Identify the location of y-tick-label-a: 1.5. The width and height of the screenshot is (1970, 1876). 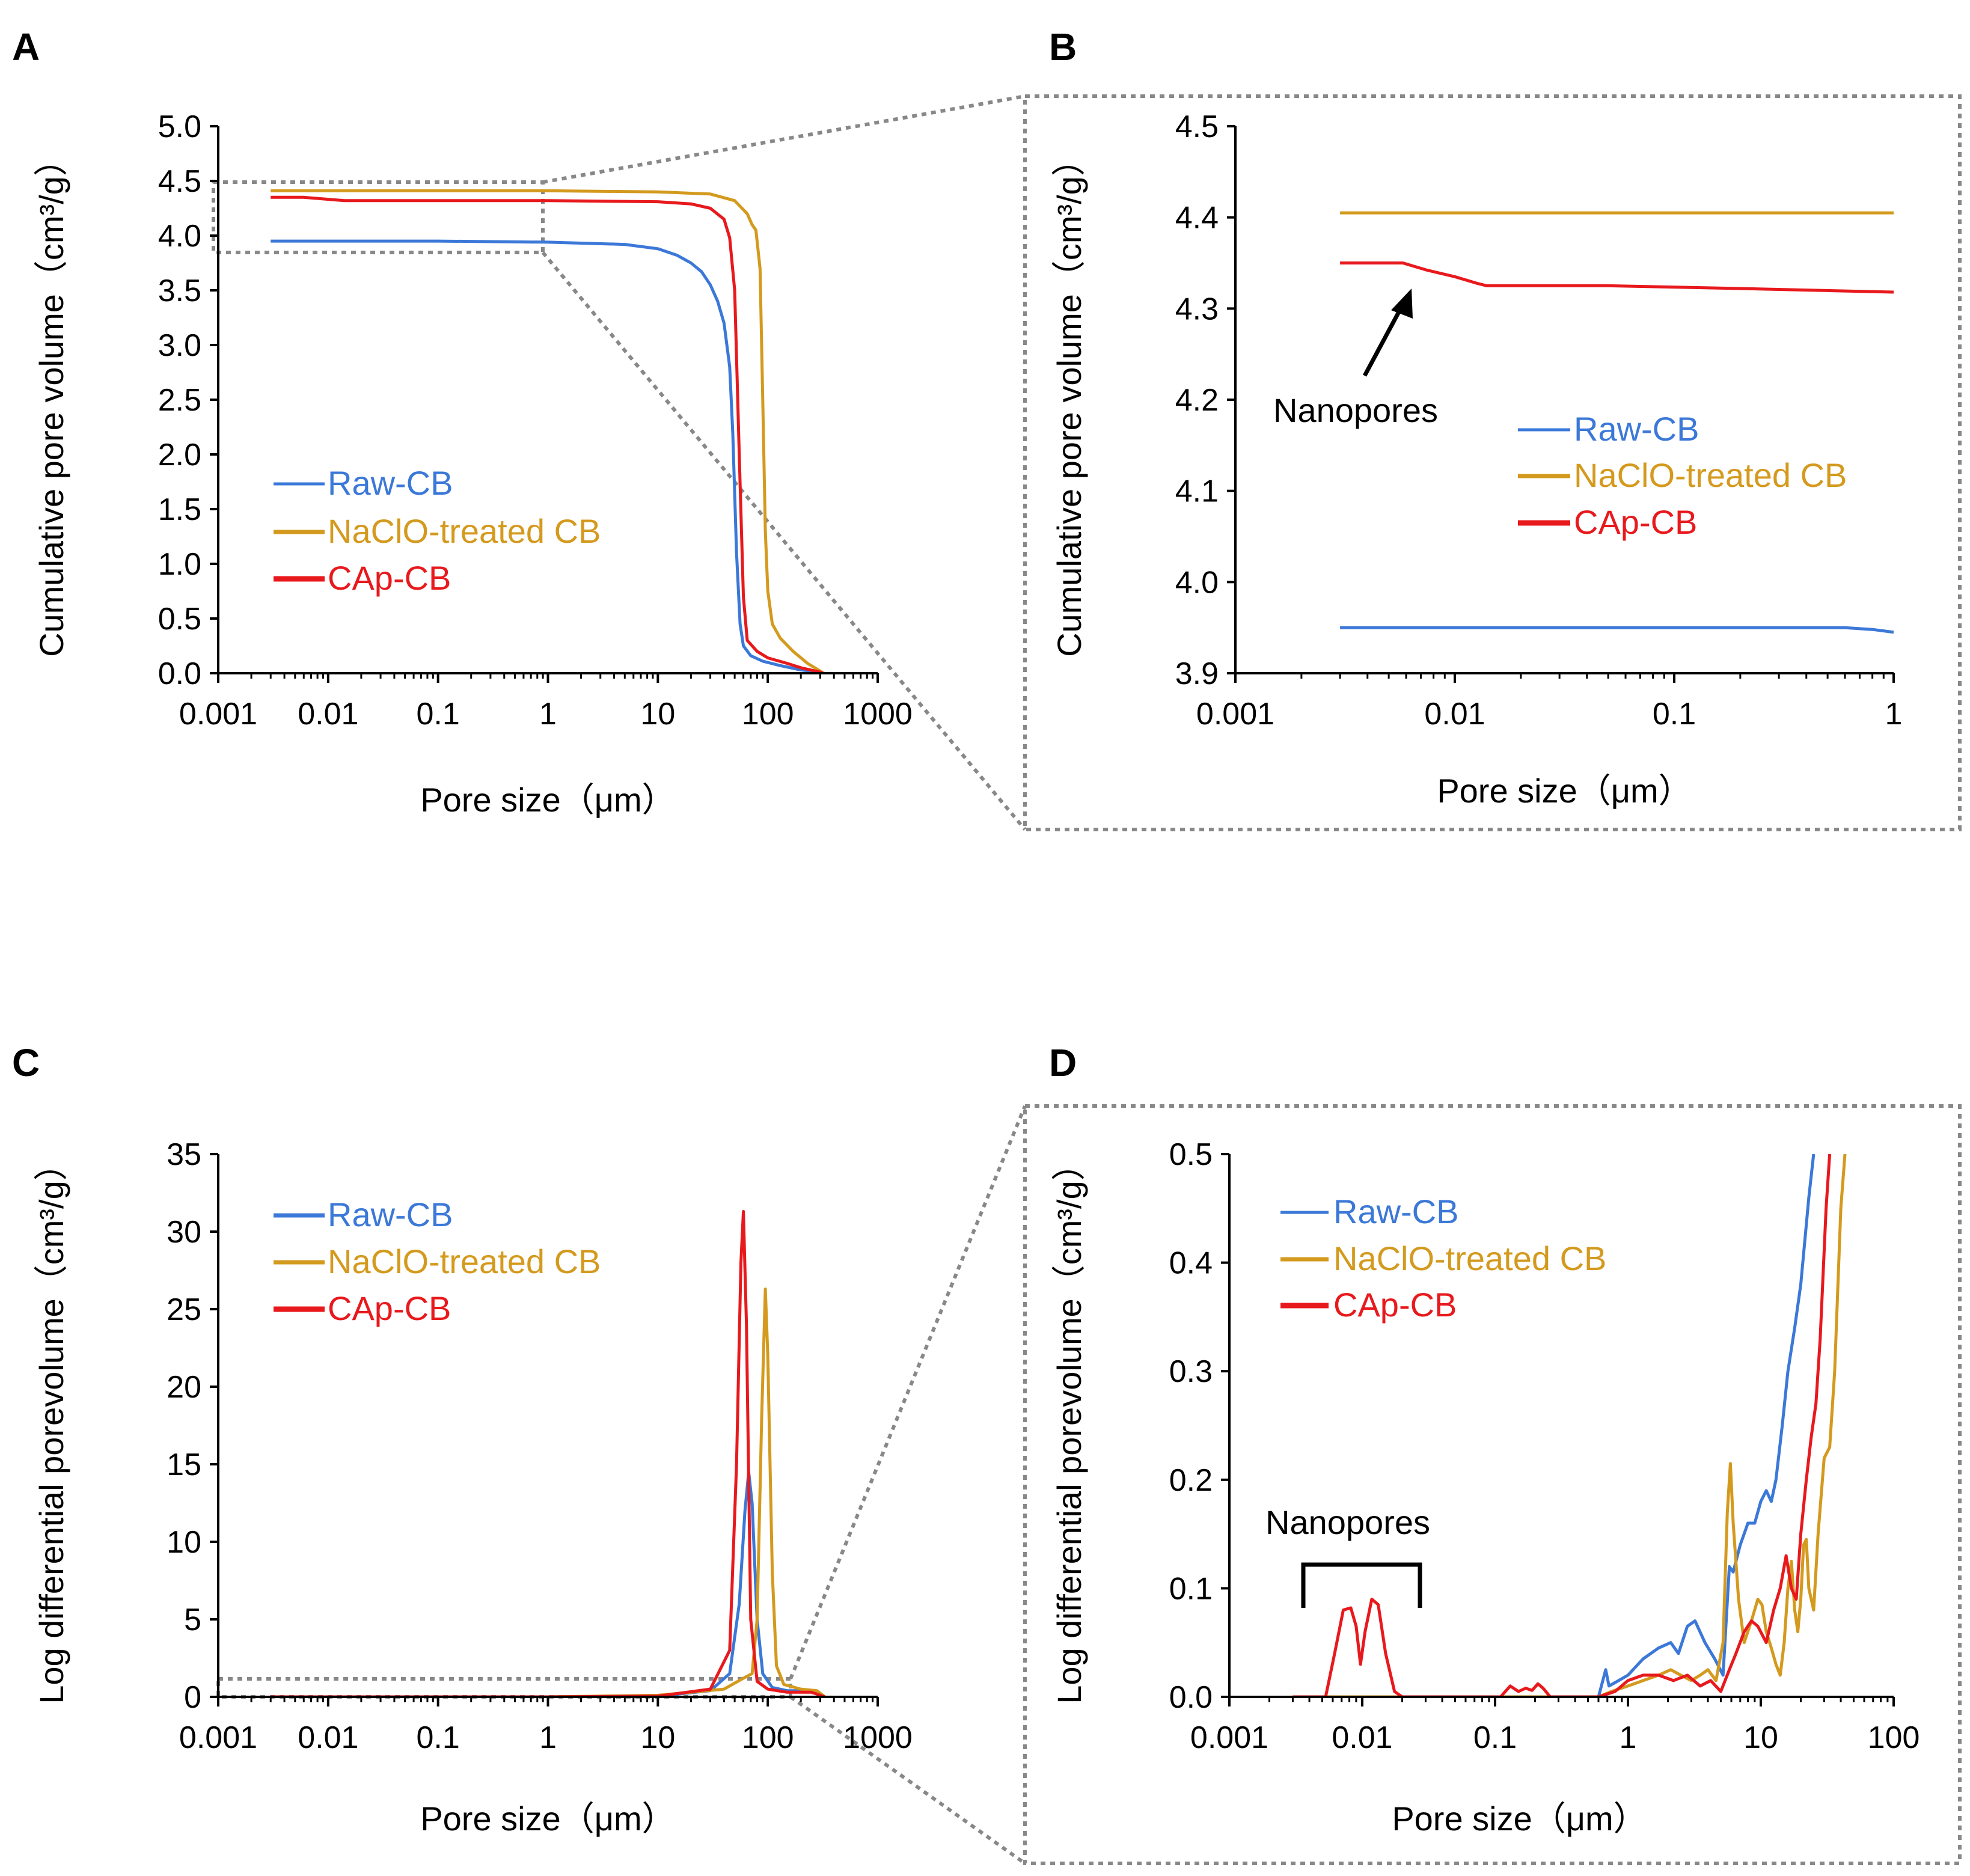
(179, 510).